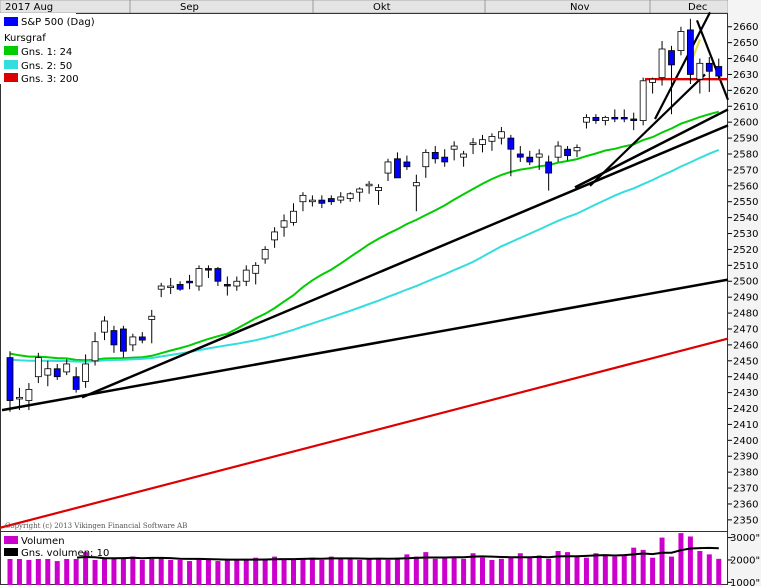 The width and height of the screenshot is (761, 586). I want to click on price-axis-panel, so click(744, 293).